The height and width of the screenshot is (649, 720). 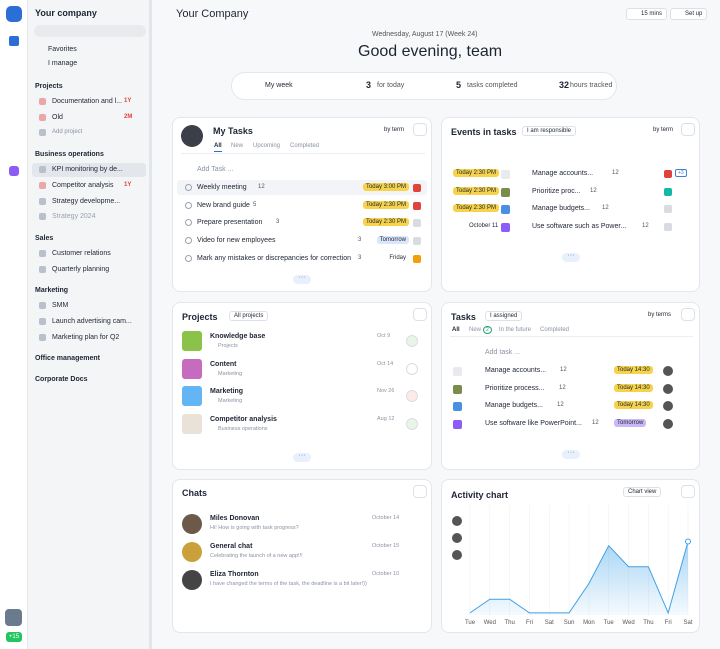 I want to click on tab: Upcoming, so click(x=267, y=146).